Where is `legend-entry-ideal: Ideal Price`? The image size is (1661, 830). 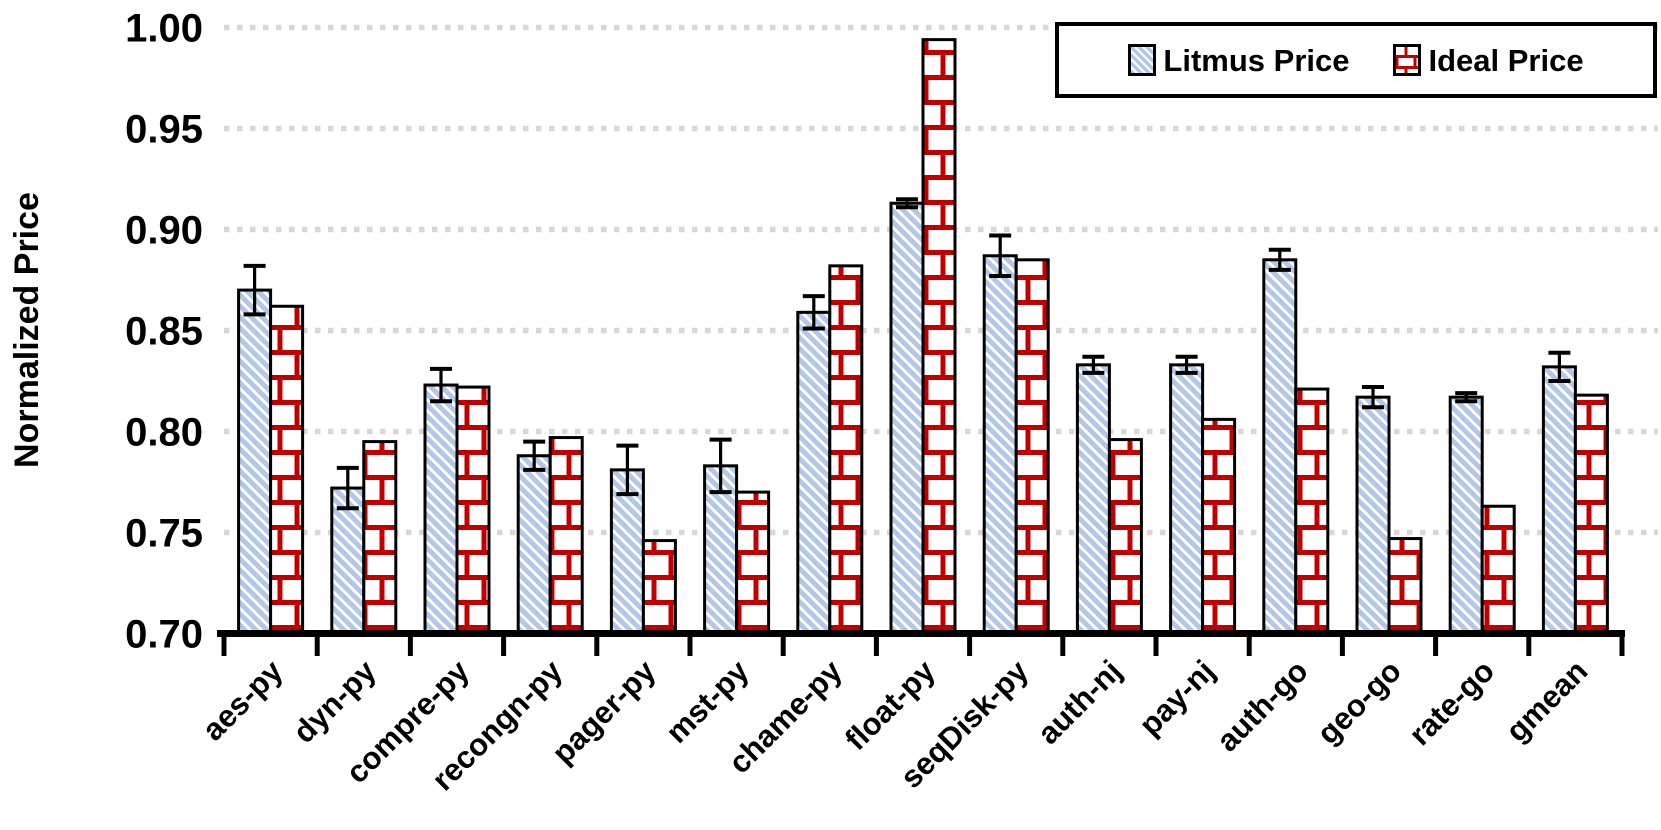
legend-entry-ideal: Ideal Price is located at coordinates (1488, 60).